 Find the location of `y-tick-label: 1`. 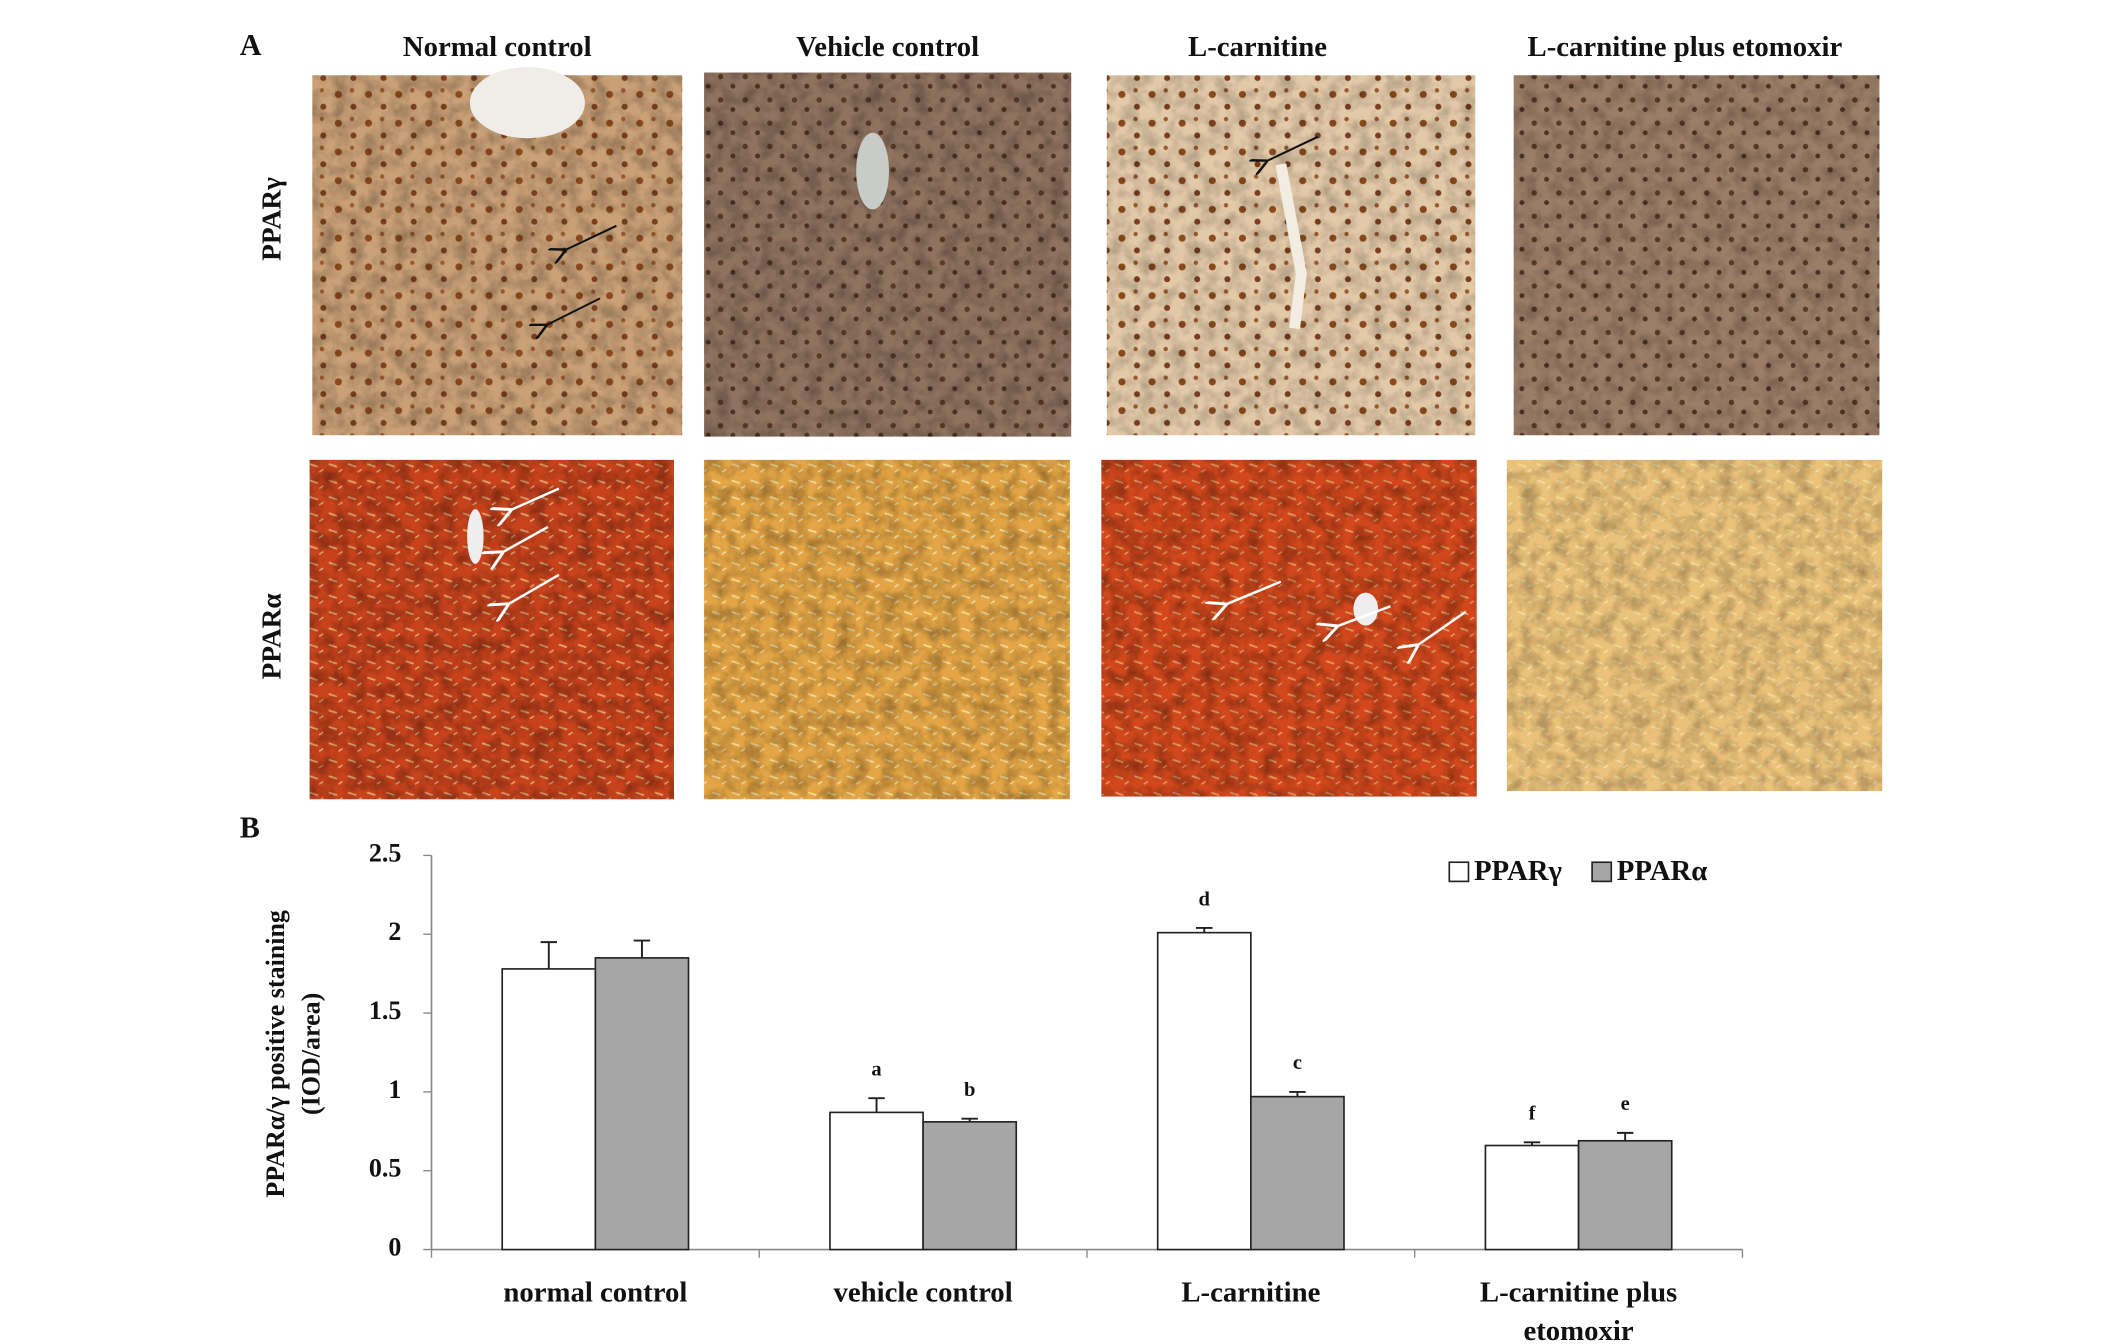

y-tick-label: 1 is located at coordinates (394, 1089).